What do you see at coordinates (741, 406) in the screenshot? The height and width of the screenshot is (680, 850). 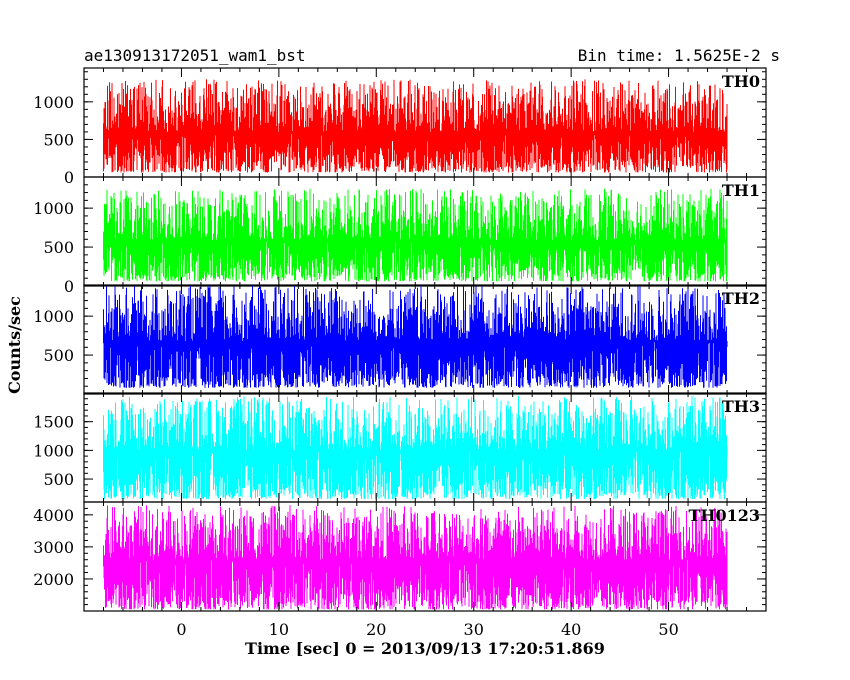 I see `panel-label: TH3` at bounding box center [741, 406].